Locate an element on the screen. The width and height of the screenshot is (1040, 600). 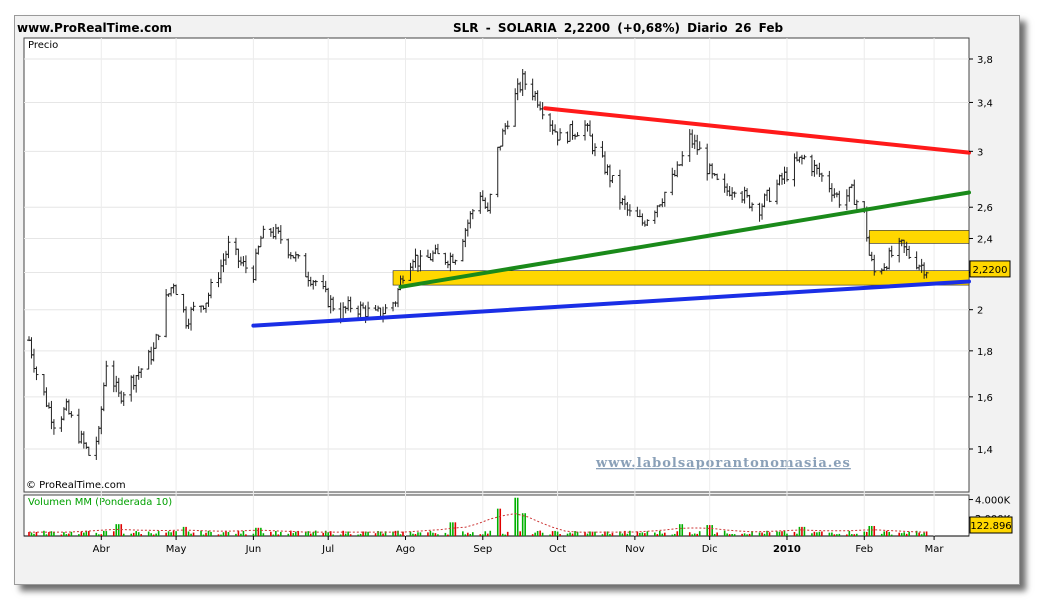
x-tick-label: Sep is located at coordinates (482, 549).